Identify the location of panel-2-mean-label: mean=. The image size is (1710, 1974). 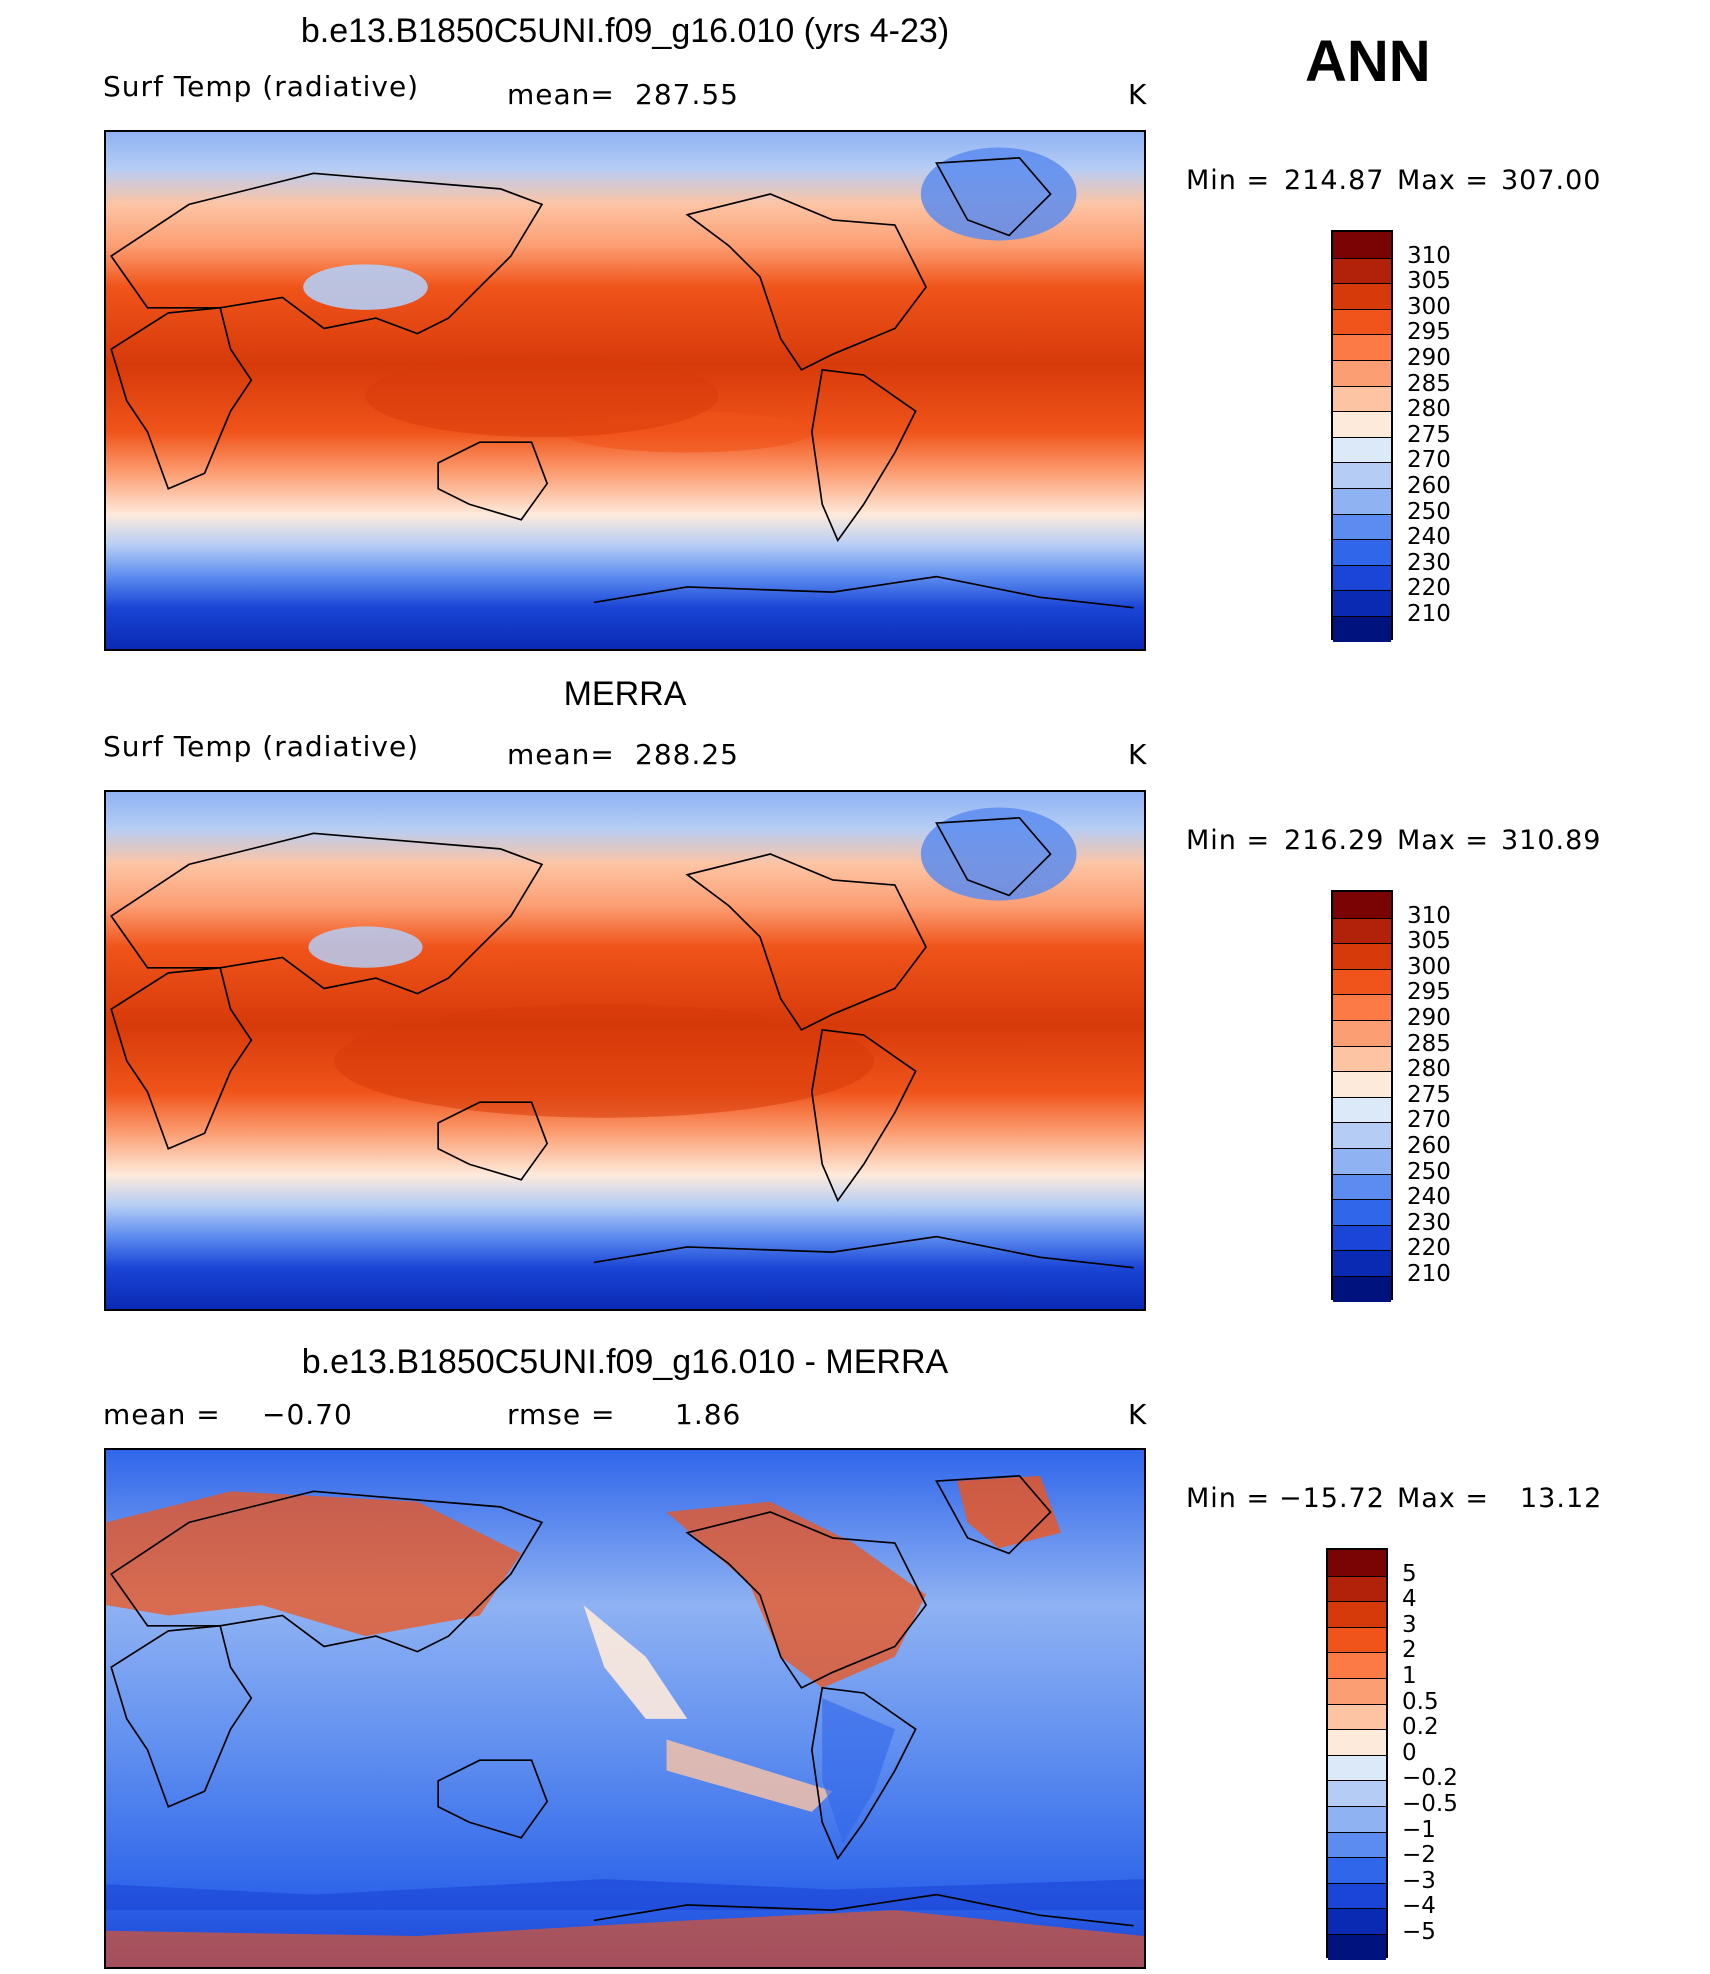
(561, 754).